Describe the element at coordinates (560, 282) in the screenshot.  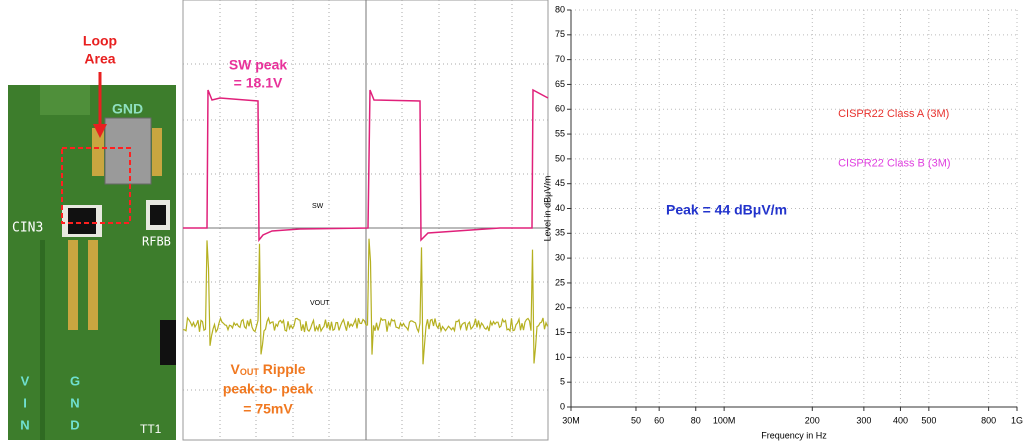
I see `y-tick-label: 25` at that location.